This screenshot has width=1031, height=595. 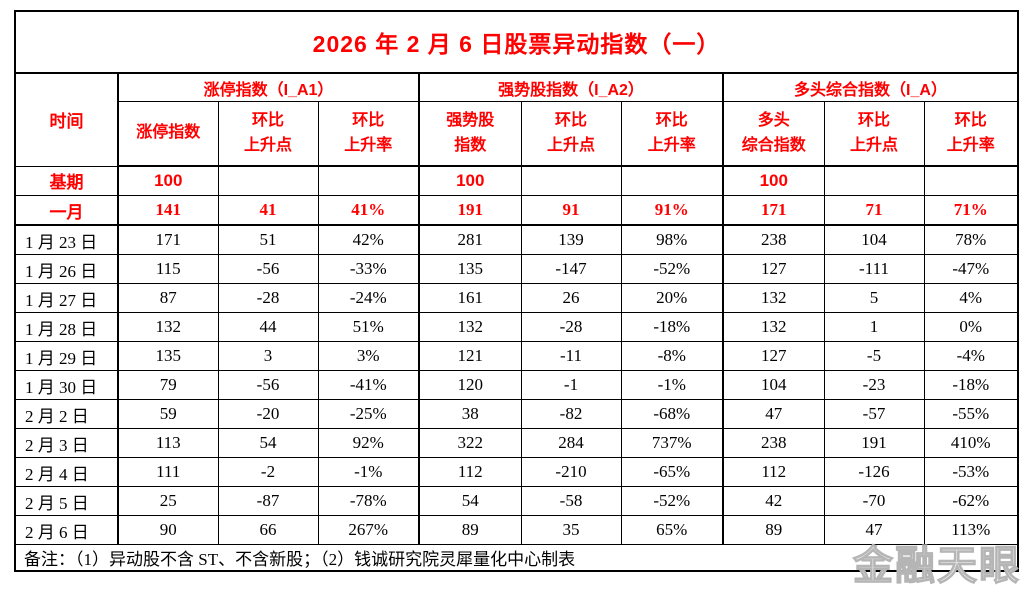 What do you see at coordinates (971, 356) in the screenshot?
I see `data-cell: -4%` at bounding box center [971, 356].